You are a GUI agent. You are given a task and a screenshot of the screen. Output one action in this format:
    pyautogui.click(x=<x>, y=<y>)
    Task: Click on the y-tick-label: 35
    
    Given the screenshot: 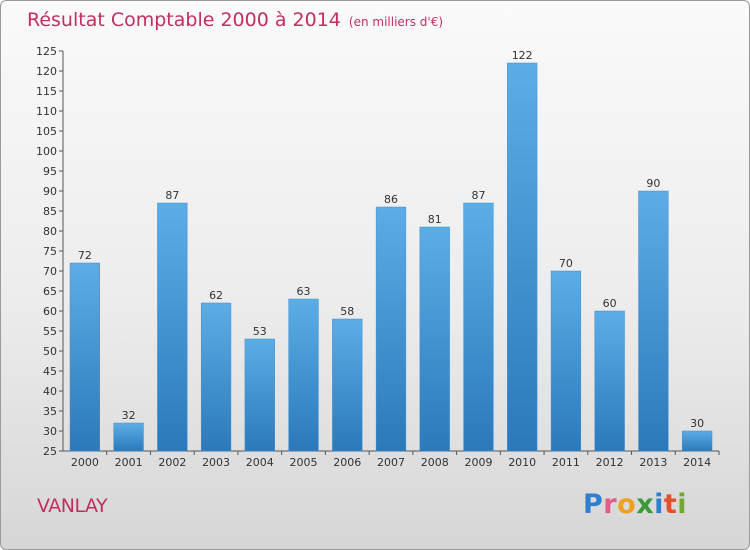 What is the action you would take?
    pyautogui.click(x=50, y=411)
    